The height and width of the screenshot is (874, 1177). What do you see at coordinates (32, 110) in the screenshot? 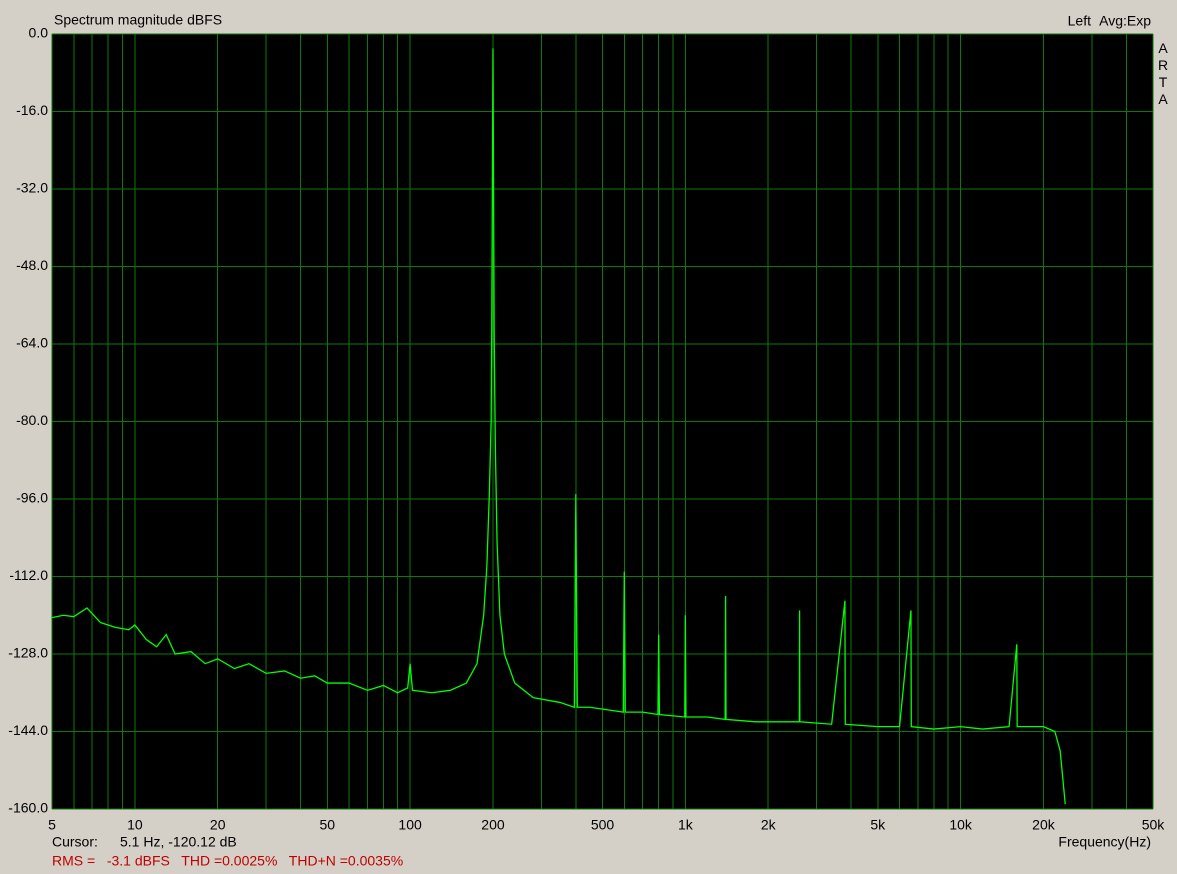
I see `y-tick-label: -16.0` at bounding box center [32, 110].